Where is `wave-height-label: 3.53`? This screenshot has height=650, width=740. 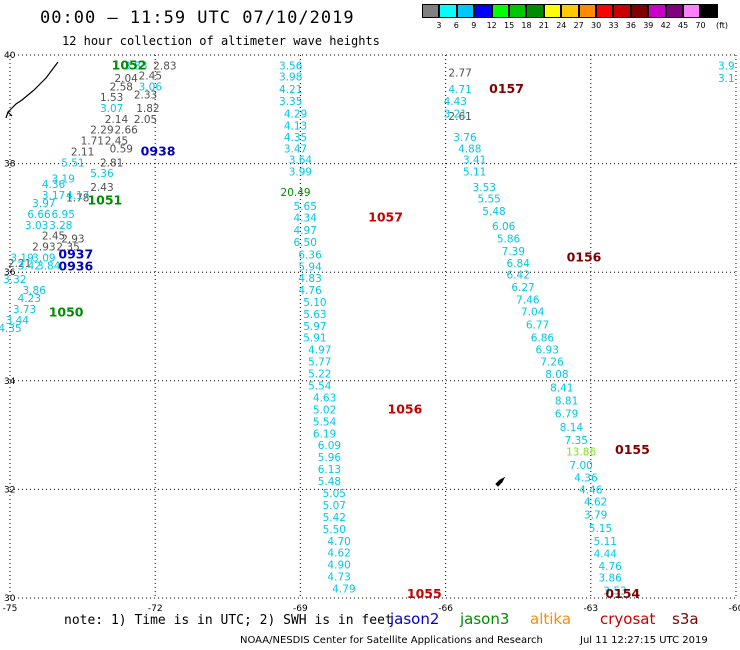 wave-height-label: 3.53 is located at coordinates (484, 188).